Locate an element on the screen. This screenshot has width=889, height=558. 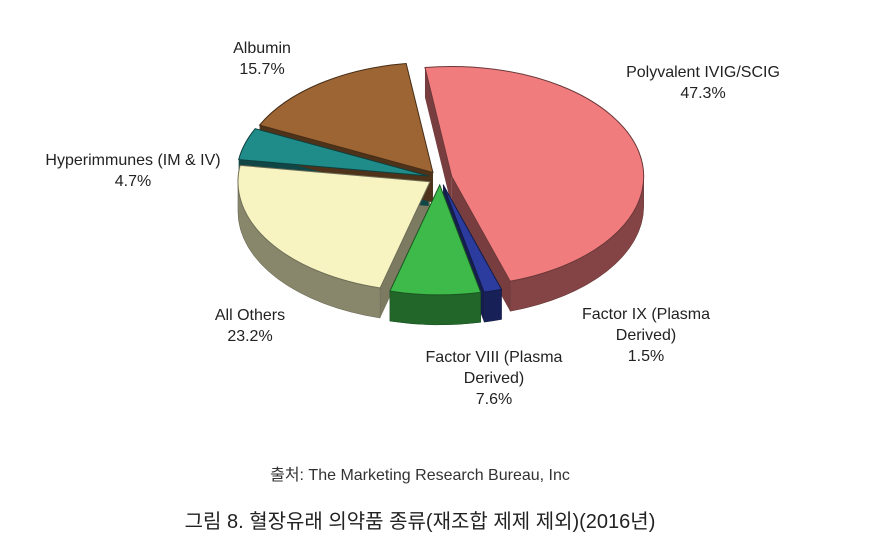
value-label: 7.6% is located at coordinates (494, 399).